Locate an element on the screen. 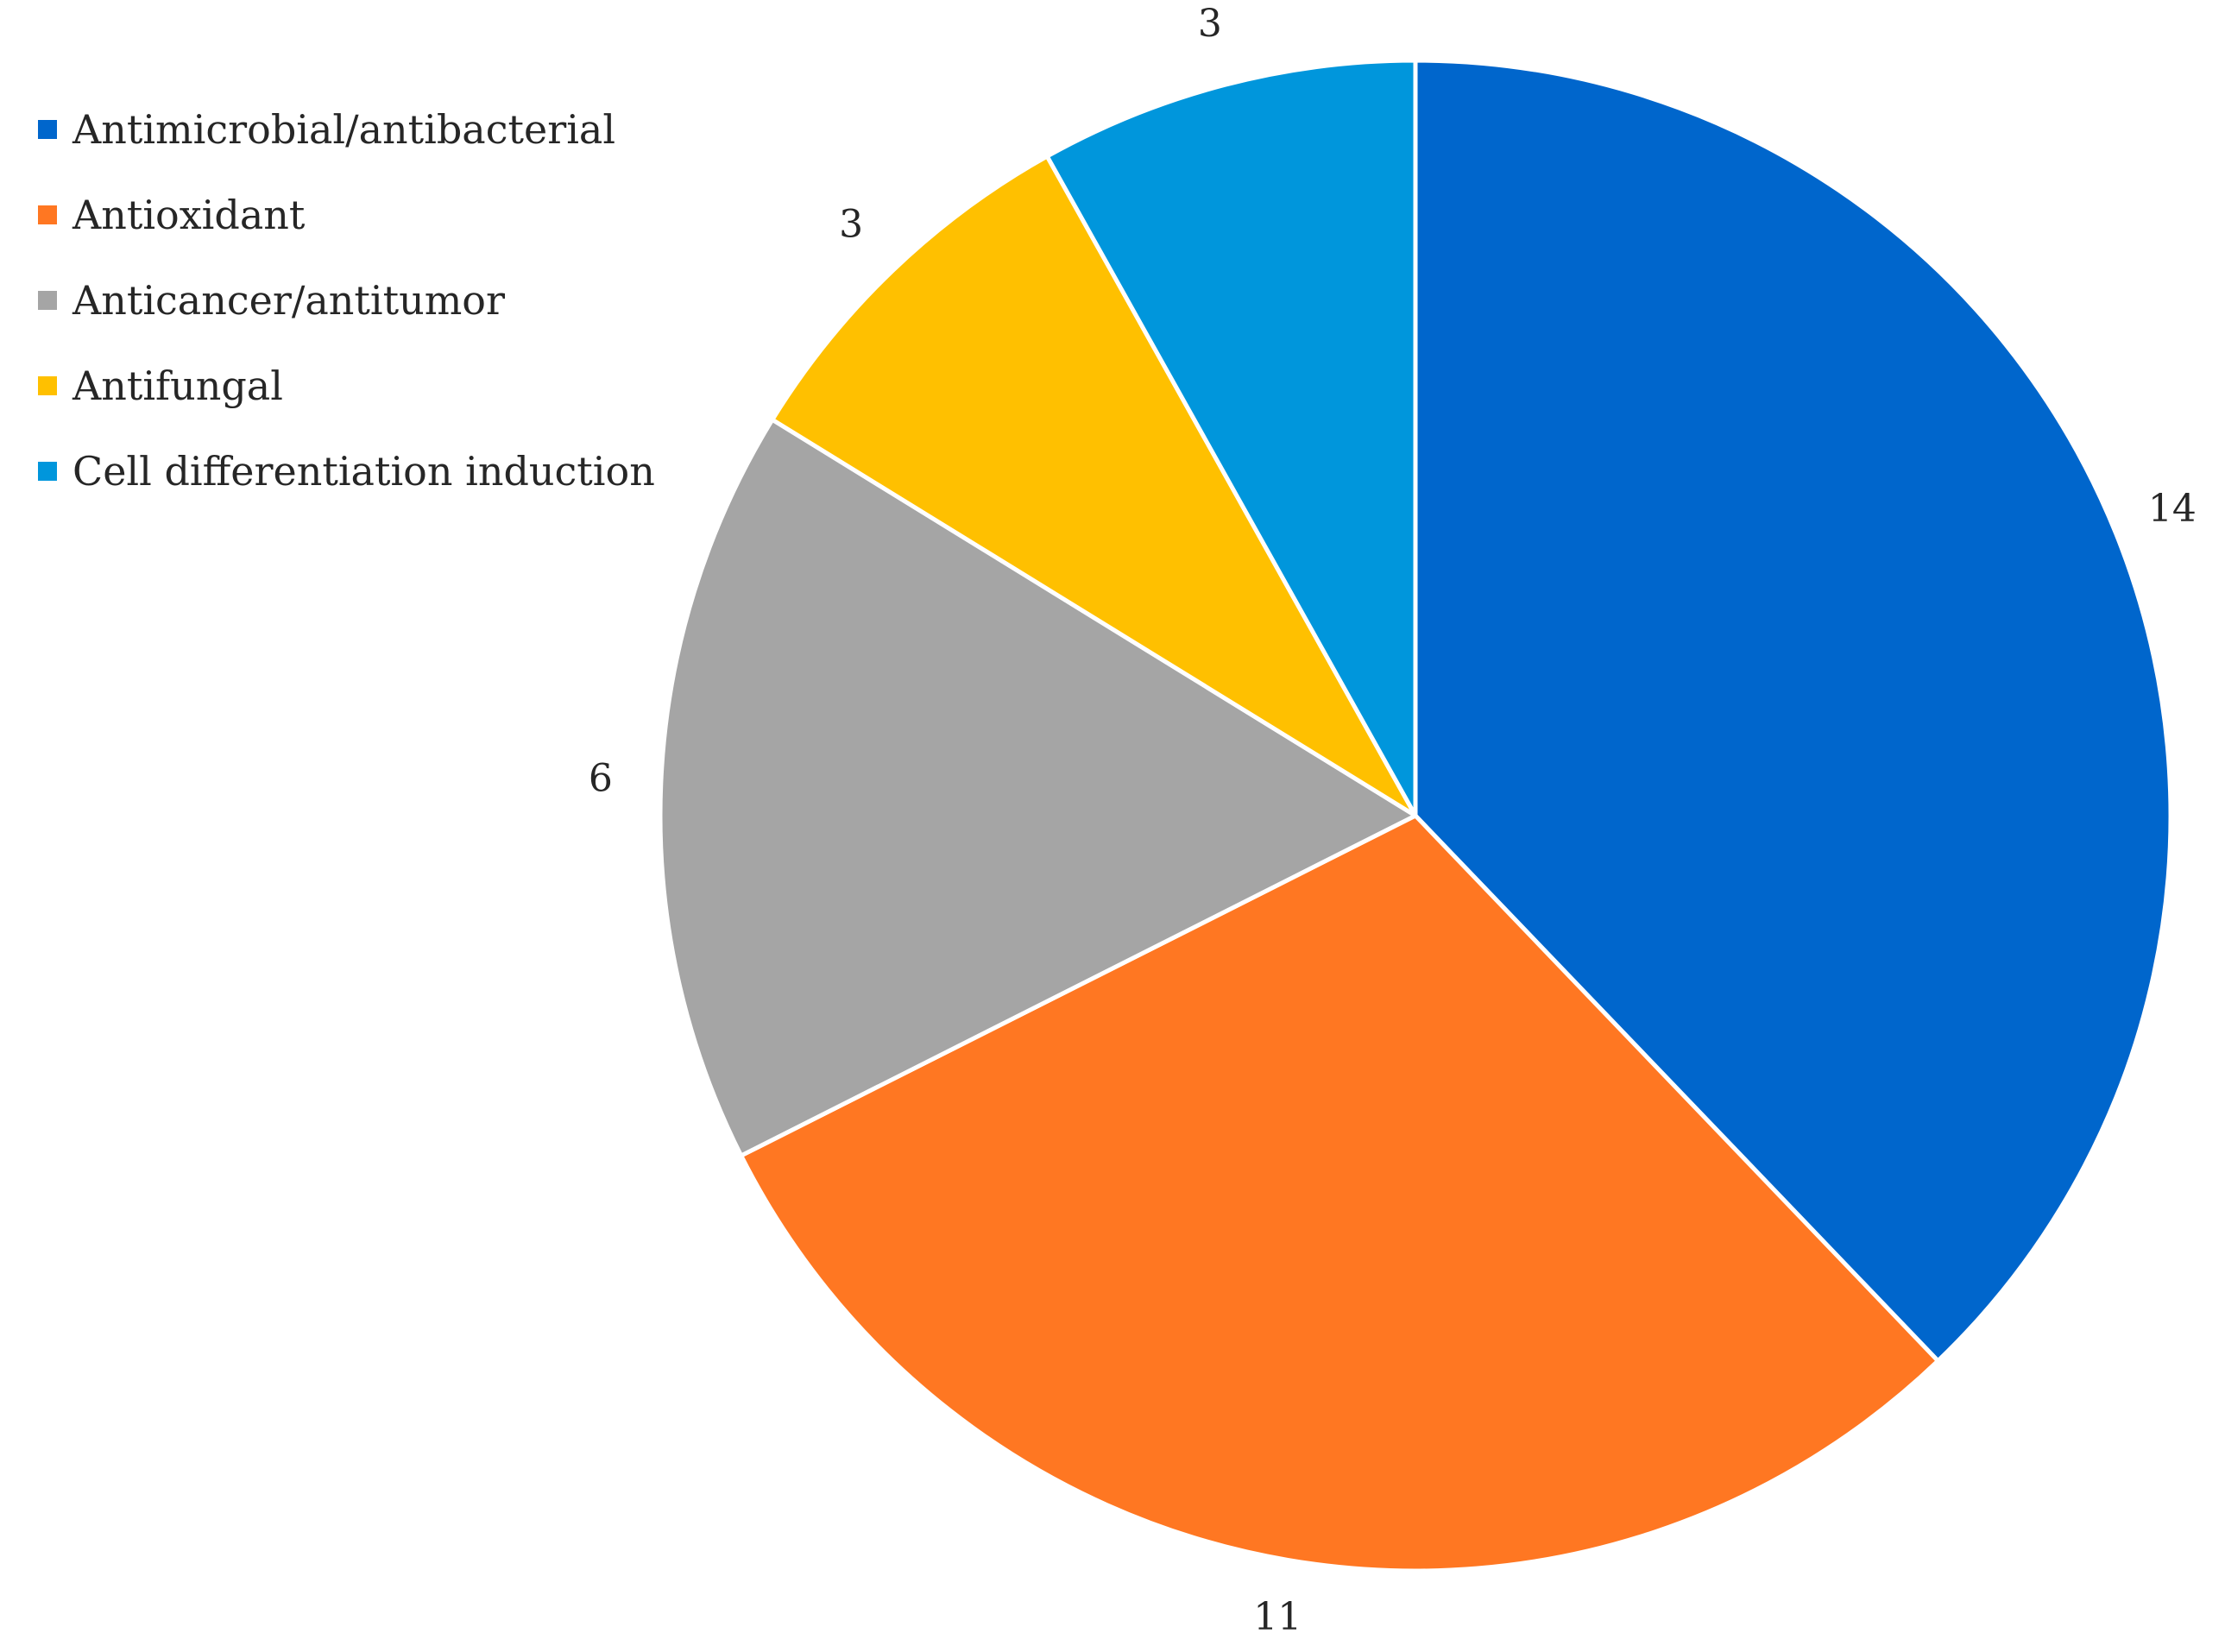 This screenshot has height=1652, width=2225. pie-slice-cell-differentiation is located at coordinates (1231, 438).